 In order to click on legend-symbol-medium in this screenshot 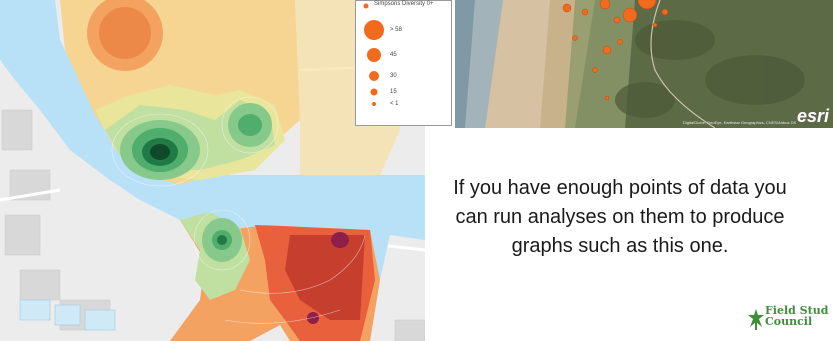, I will do `click(374, 76)`.